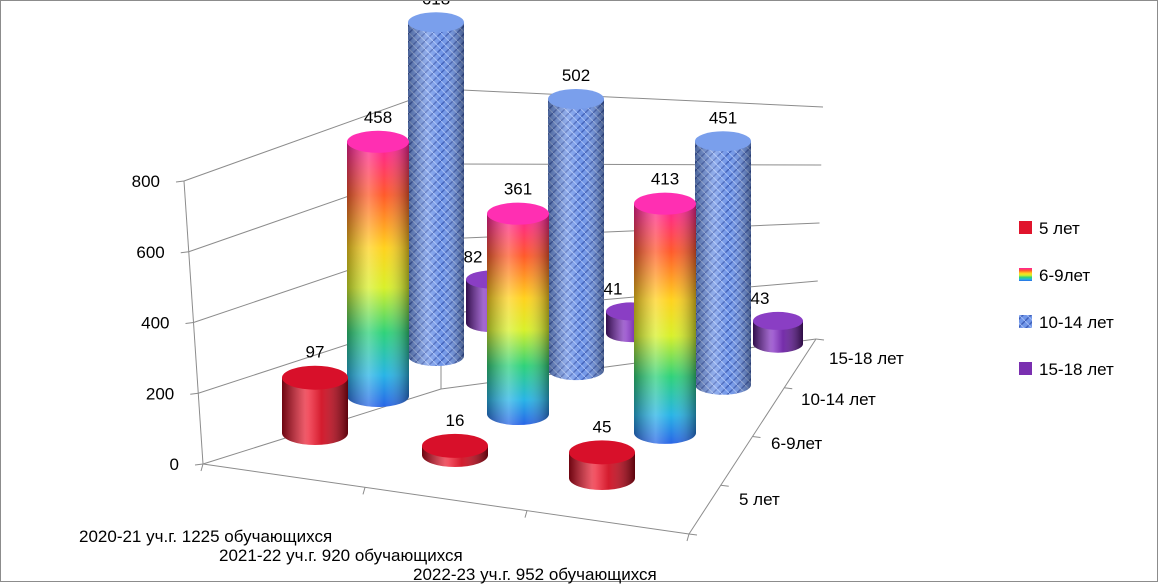 Image resolution: width=1160 pixels, height=585 pixels. I want to click on depth-label: 5 лет, so click(759, 499).